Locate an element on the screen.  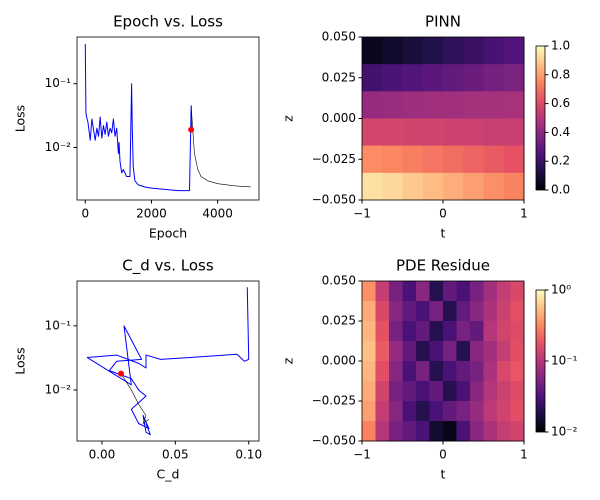
chart-title: Epoch vs. Loss is located at coordinates (168, 22).